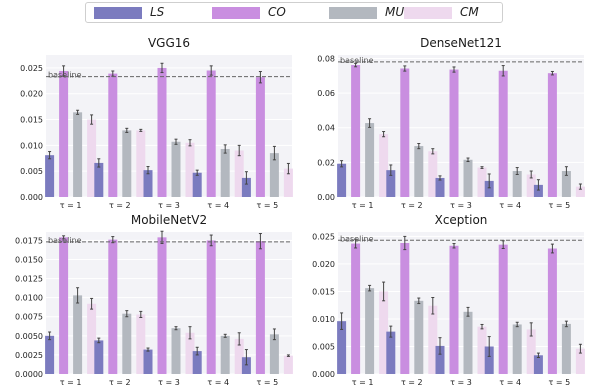 Image resolution: width=590 pixels, height=391 pixels. I want to click on y-tick-label: 0.0025, so click(29, 355).